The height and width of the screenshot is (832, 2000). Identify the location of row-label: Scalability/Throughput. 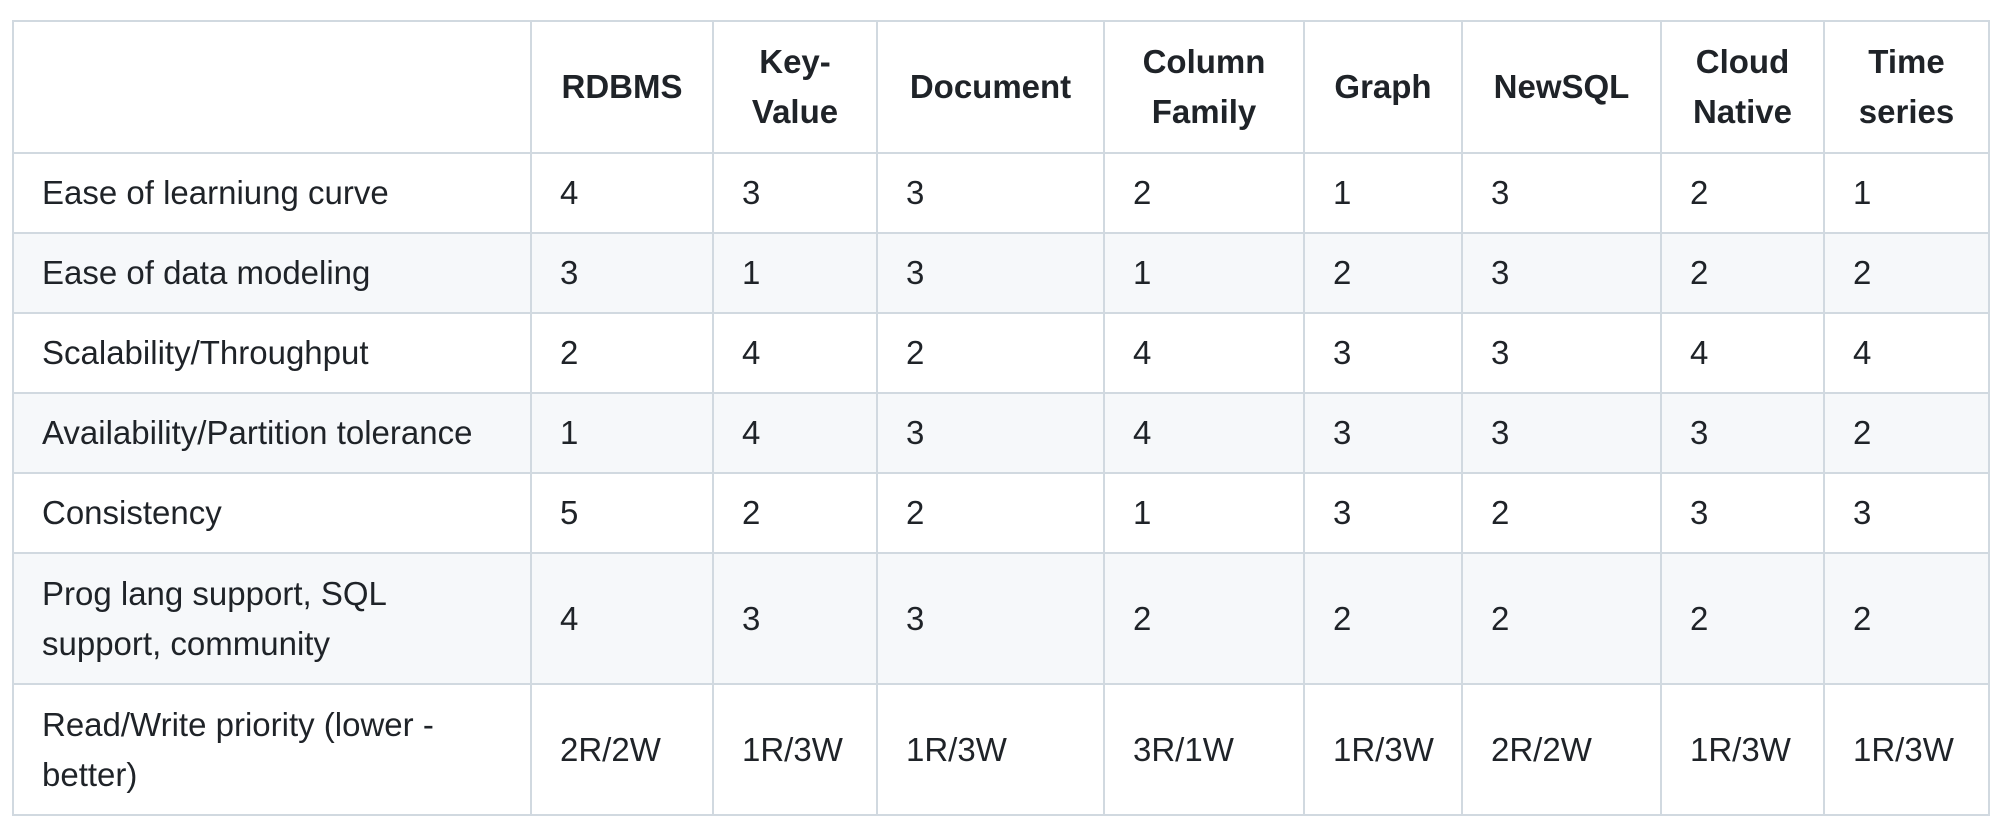
(272, 353).